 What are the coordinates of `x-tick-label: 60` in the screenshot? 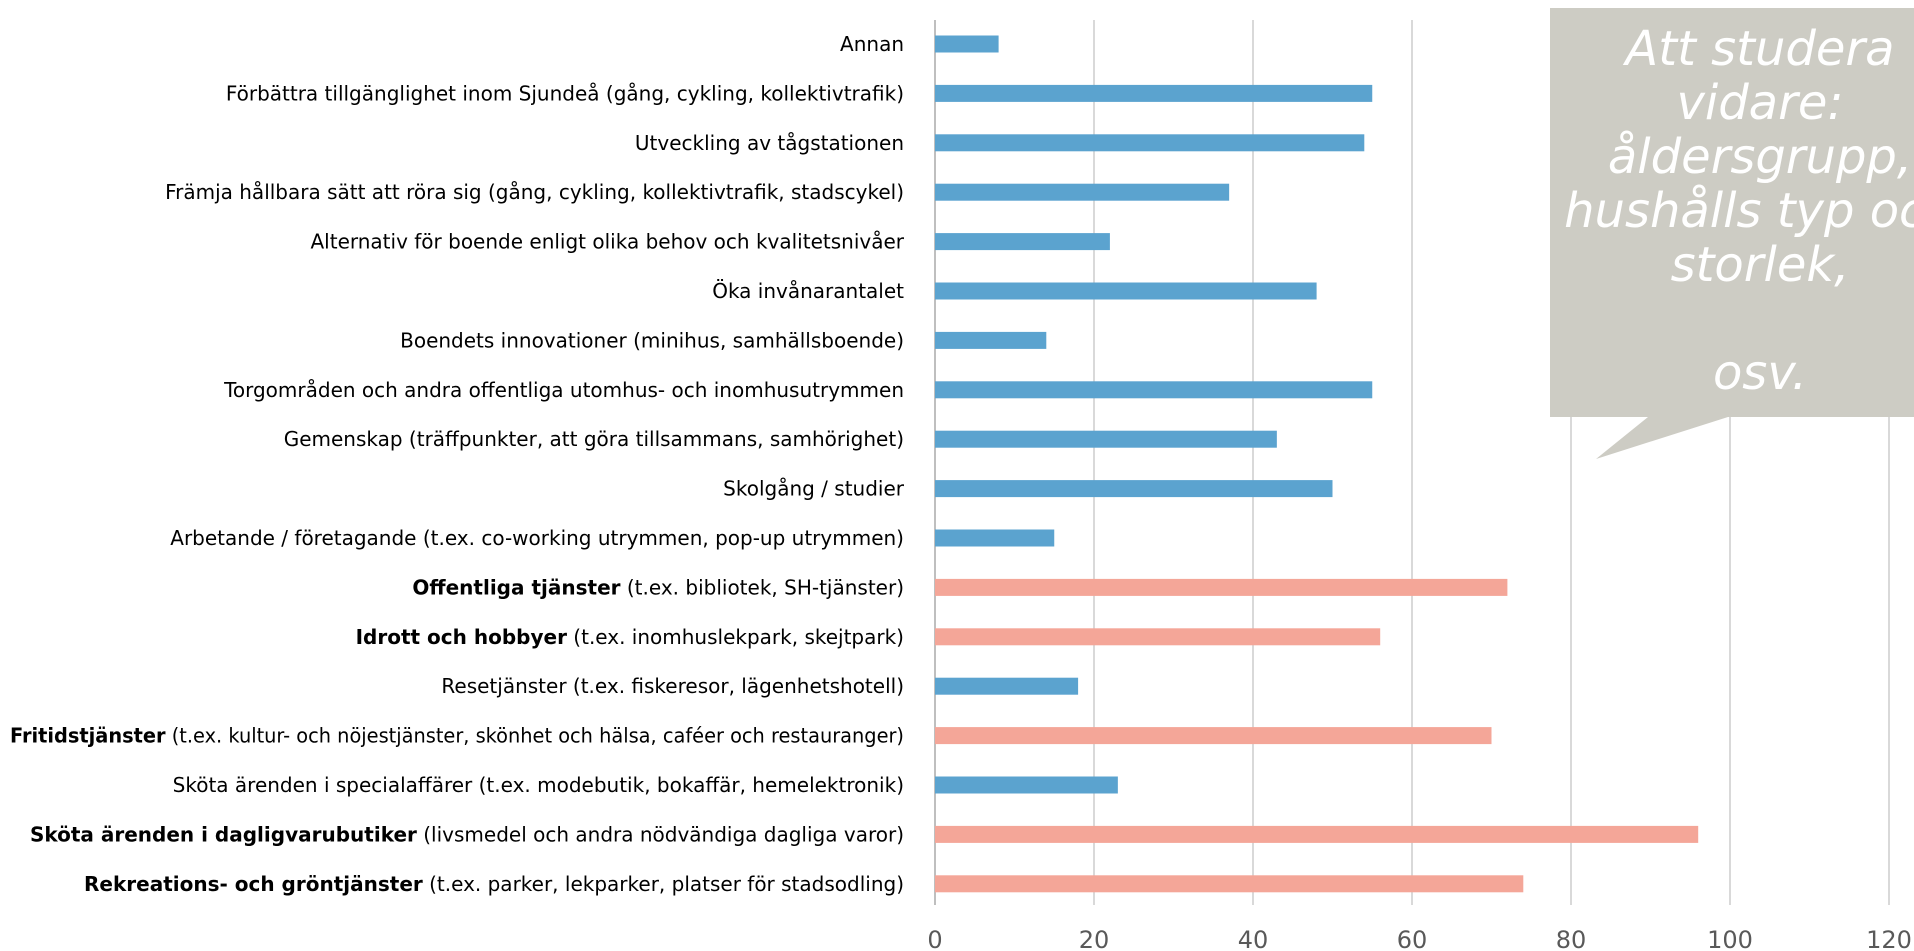 It's located at (1412, 938).